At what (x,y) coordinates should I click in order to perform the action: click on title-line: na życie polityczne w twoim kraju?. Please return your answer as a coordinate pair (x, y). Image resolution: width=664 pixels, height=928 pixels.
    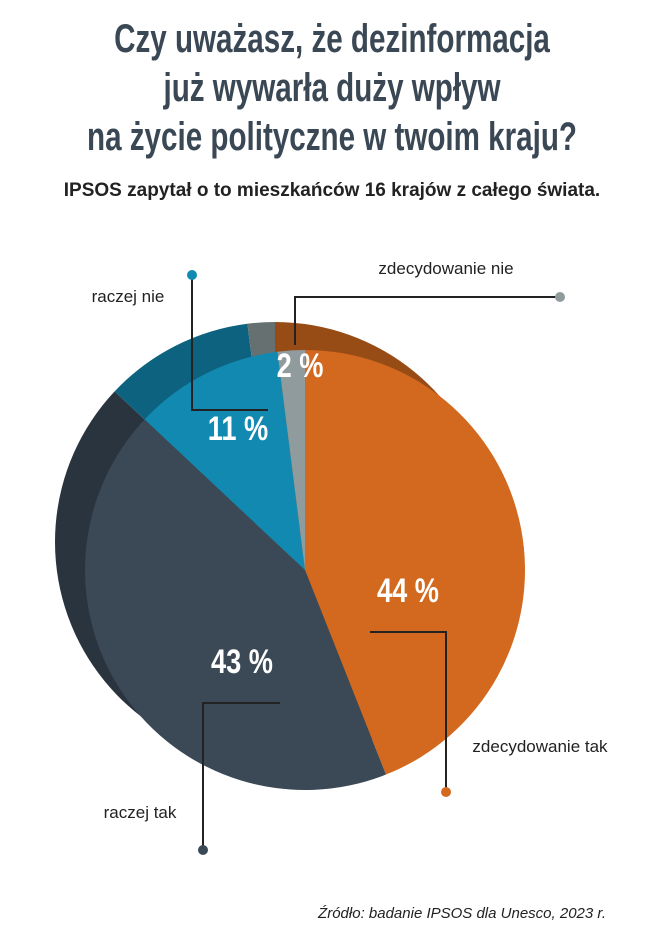
    Looking at the image, I should click on (332, 137).